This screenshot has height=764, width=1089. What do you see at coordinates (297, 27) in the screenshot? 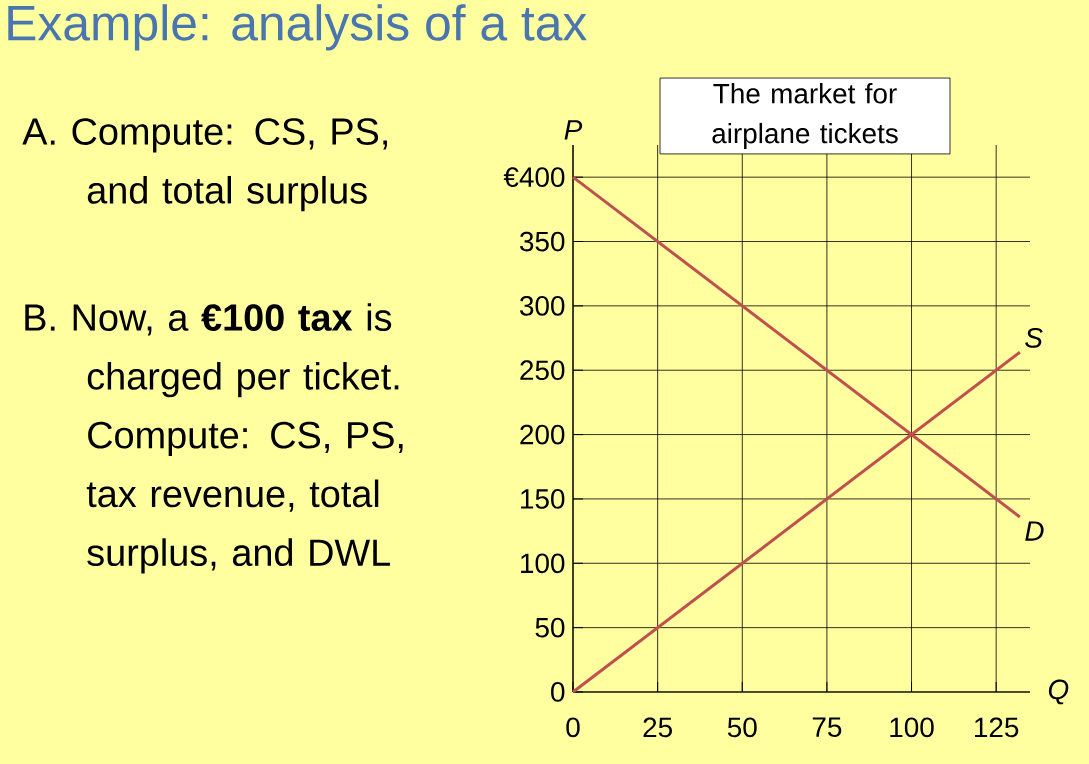
I see `chart-title: Example: analysis of a tax` at bounding box center [297, 27].